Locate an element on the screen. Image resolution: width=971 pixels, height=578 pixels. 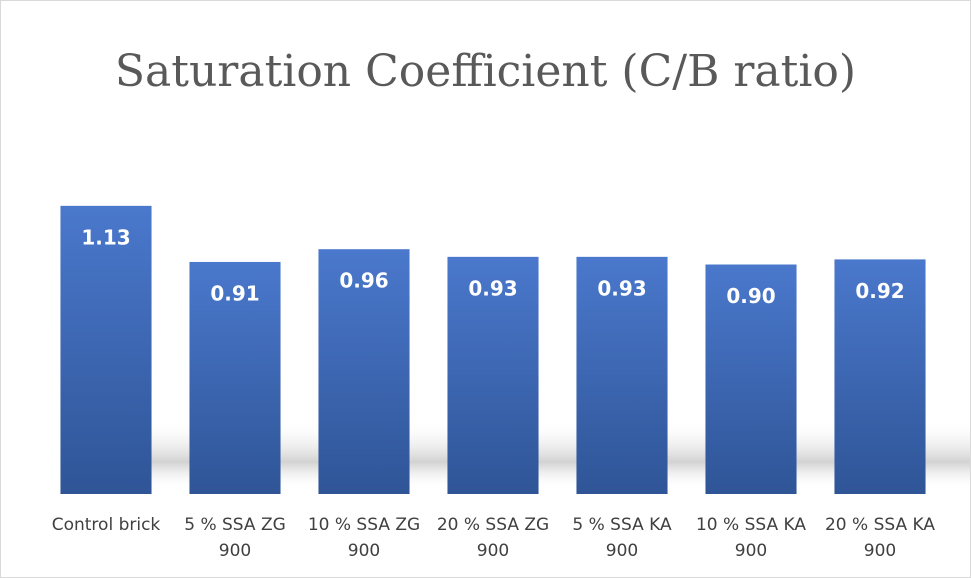
data-label: 1.13 is located at coordinates (105, 237).